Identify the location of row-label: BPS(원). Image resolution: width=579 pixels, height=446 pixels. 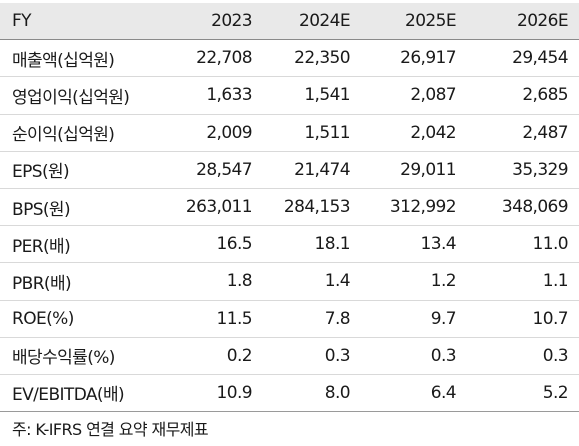
(41, 209).